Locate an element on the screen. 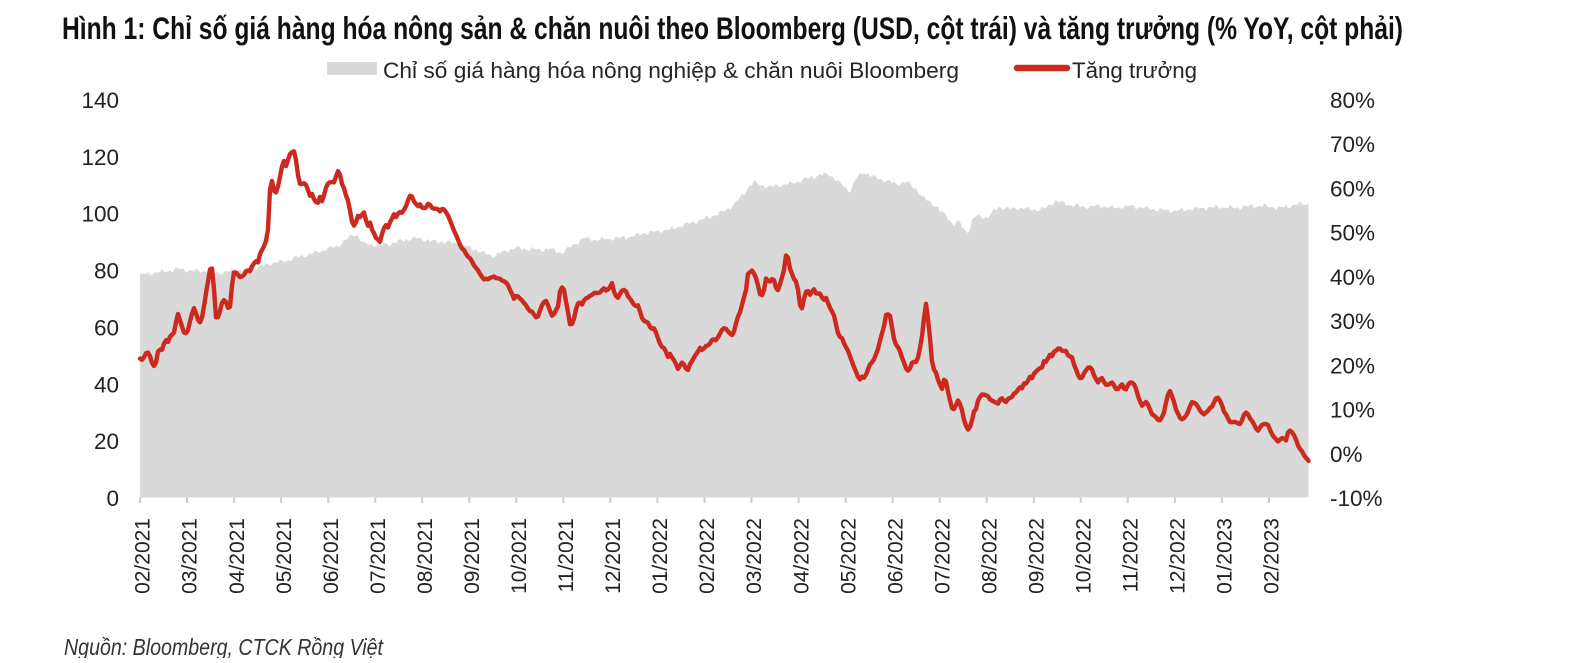 This screenshot has height=663, width=1594. svg-text: 06/2021 is located at coordinates (331, 556).